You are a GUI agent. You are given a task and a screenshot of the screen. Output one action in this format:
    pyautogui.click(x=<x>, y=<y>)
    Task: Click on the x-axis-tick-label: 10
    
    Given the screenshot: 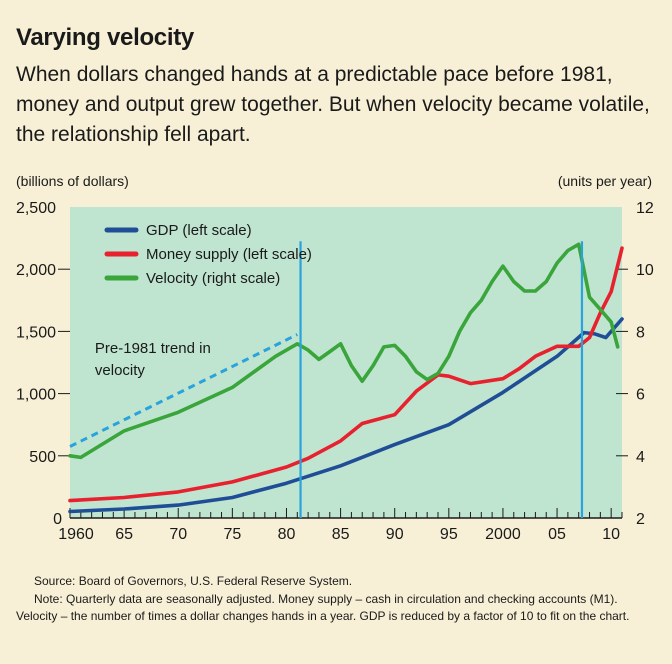 What is the action you would take?
    pyautogui.click(x=611, y=534)
    